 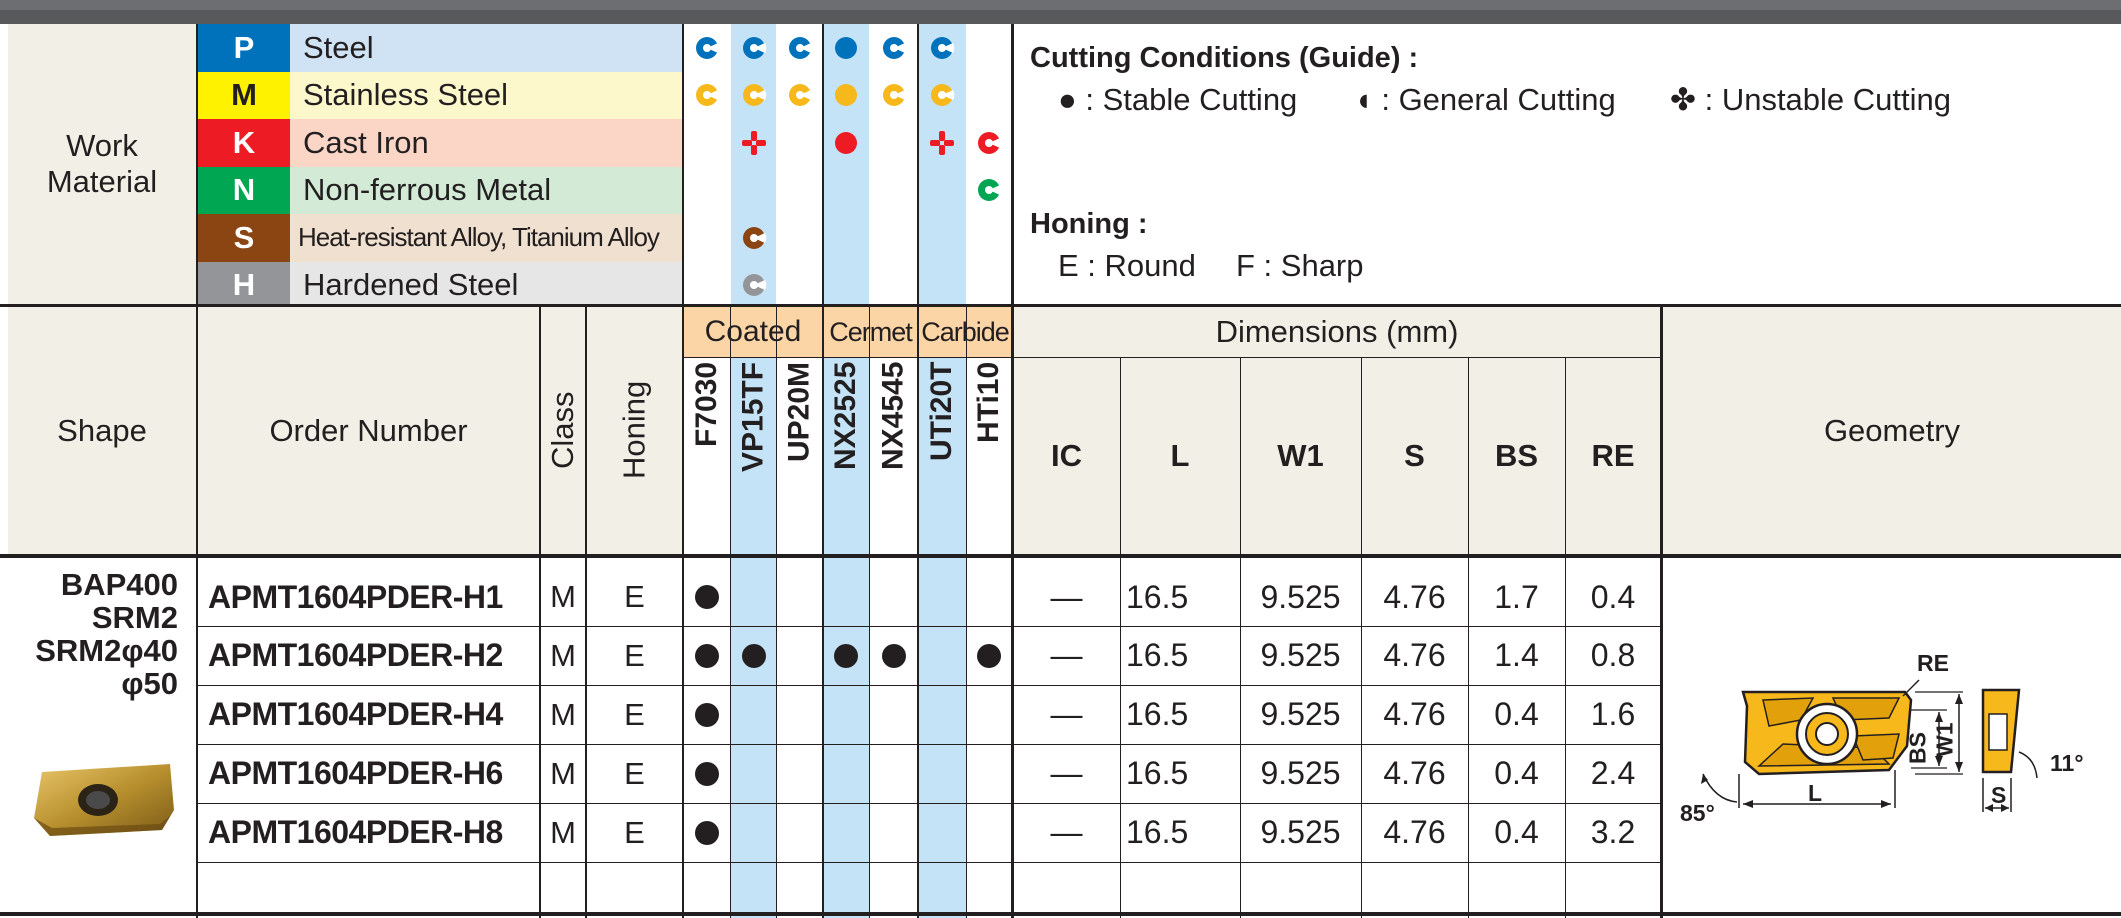 What do you see at coordinates (486, 190) in the screenshot?
I see `material-name-n: Non-ferrous Metal` at bounding box center [486, 190].